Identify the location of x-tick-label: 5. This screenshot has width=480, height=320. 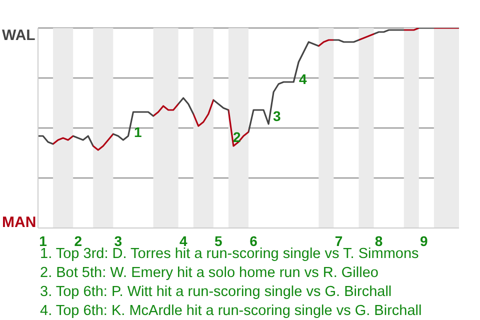
(218, 240).